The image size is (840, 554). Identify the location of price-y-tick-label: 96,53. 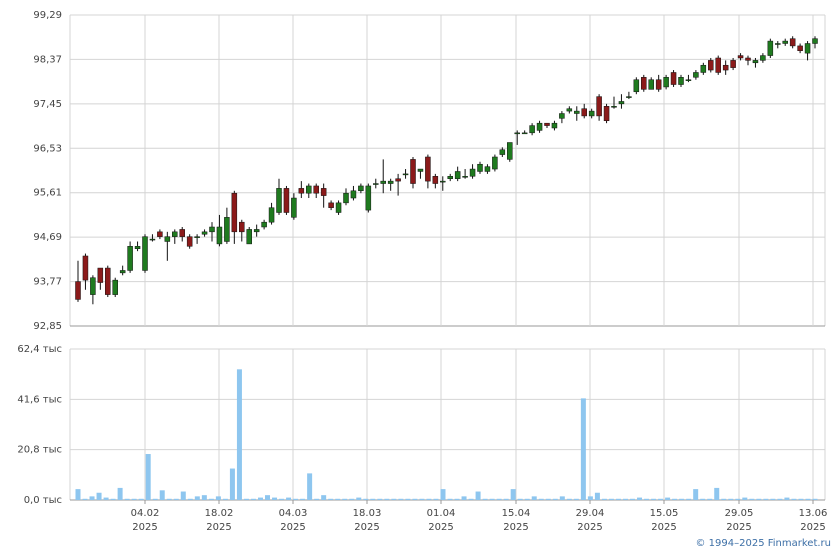
(47, 148).